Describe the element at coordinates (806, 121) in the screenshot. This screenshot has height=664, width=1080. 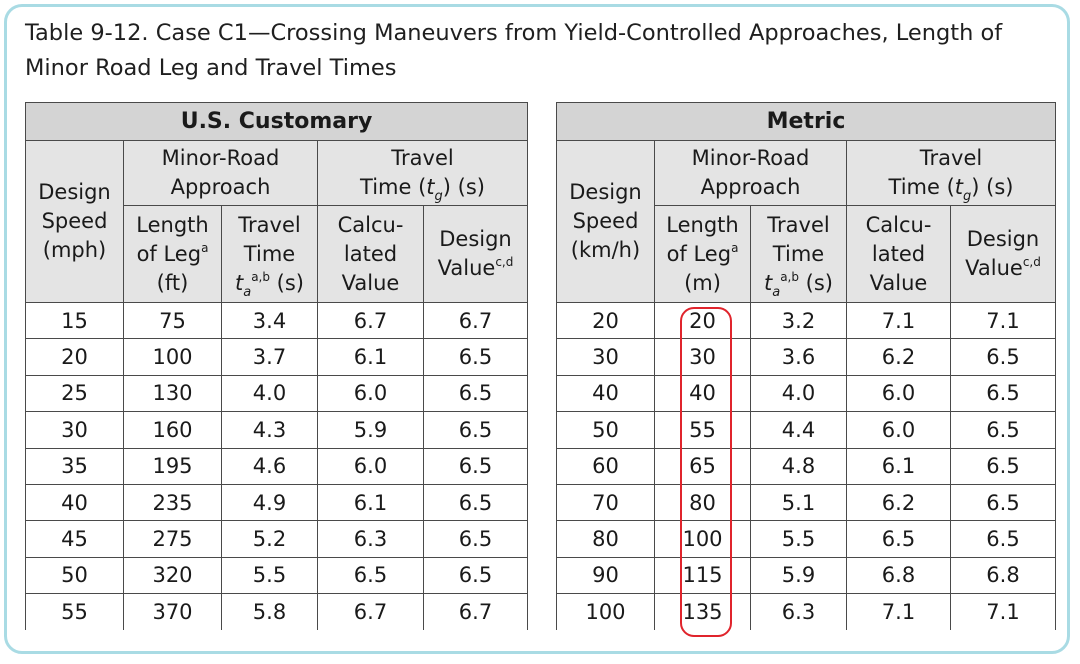
I see `system-header: Metric` at that location.